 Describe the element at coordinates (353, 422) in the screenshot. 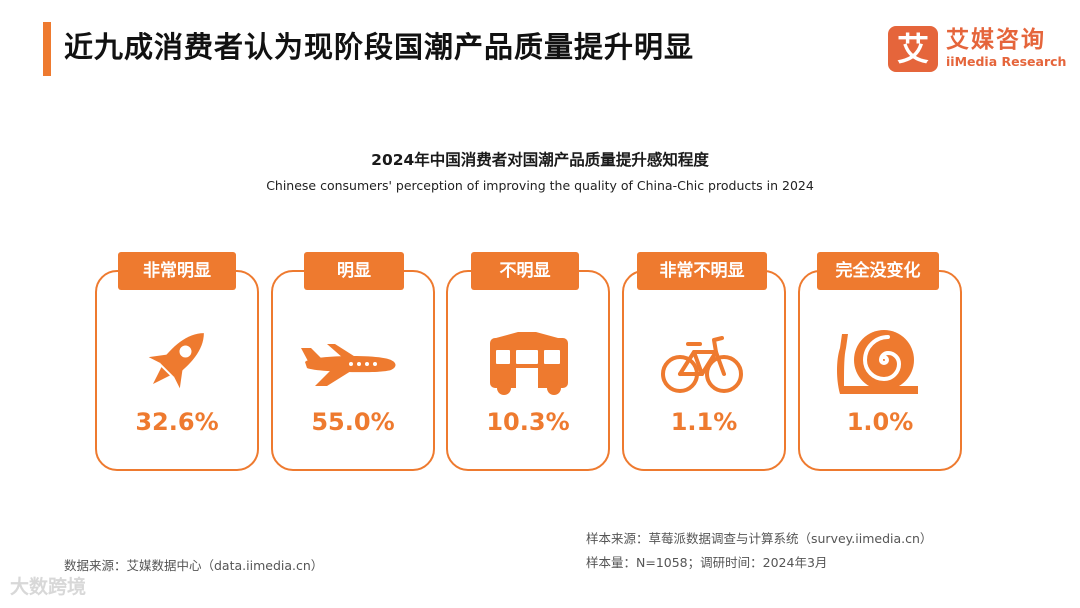

I see `value-label: 55.0%` at that location.